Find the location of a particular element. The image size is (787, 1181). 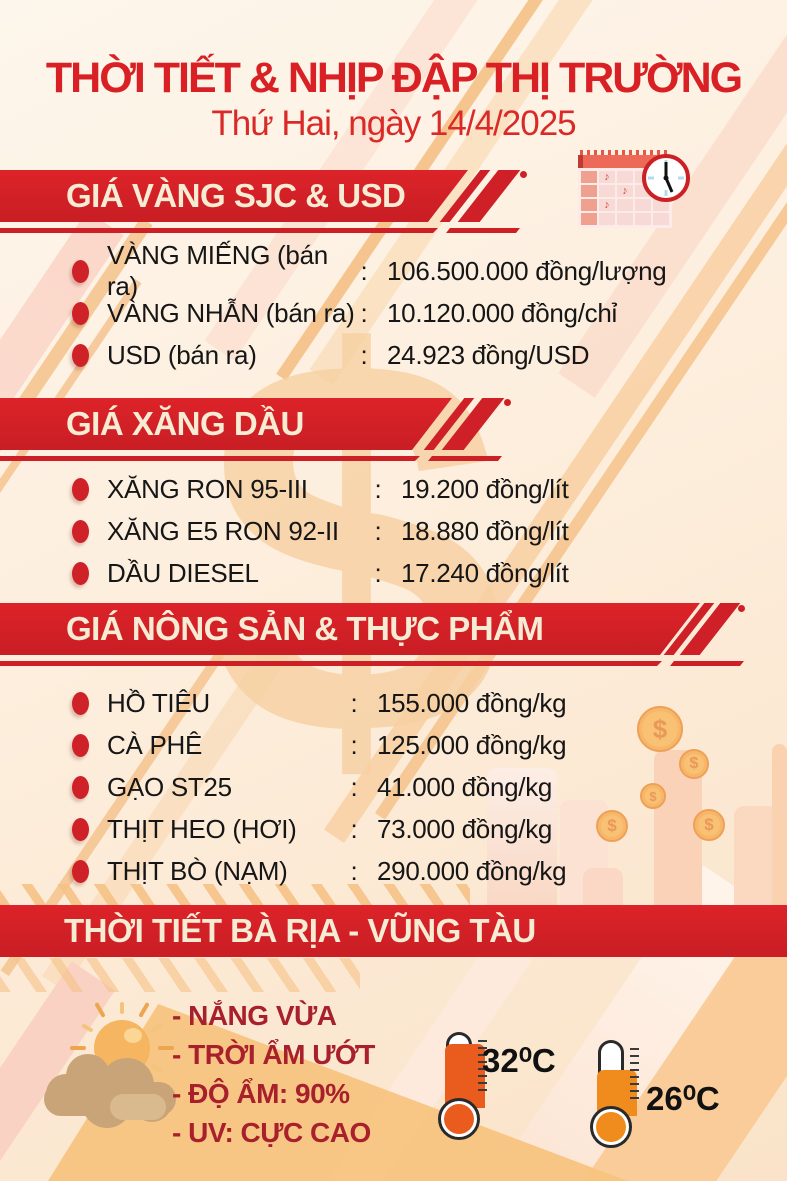

price-value: 18.880 đồng/lít is located at coordinates (485, 530).